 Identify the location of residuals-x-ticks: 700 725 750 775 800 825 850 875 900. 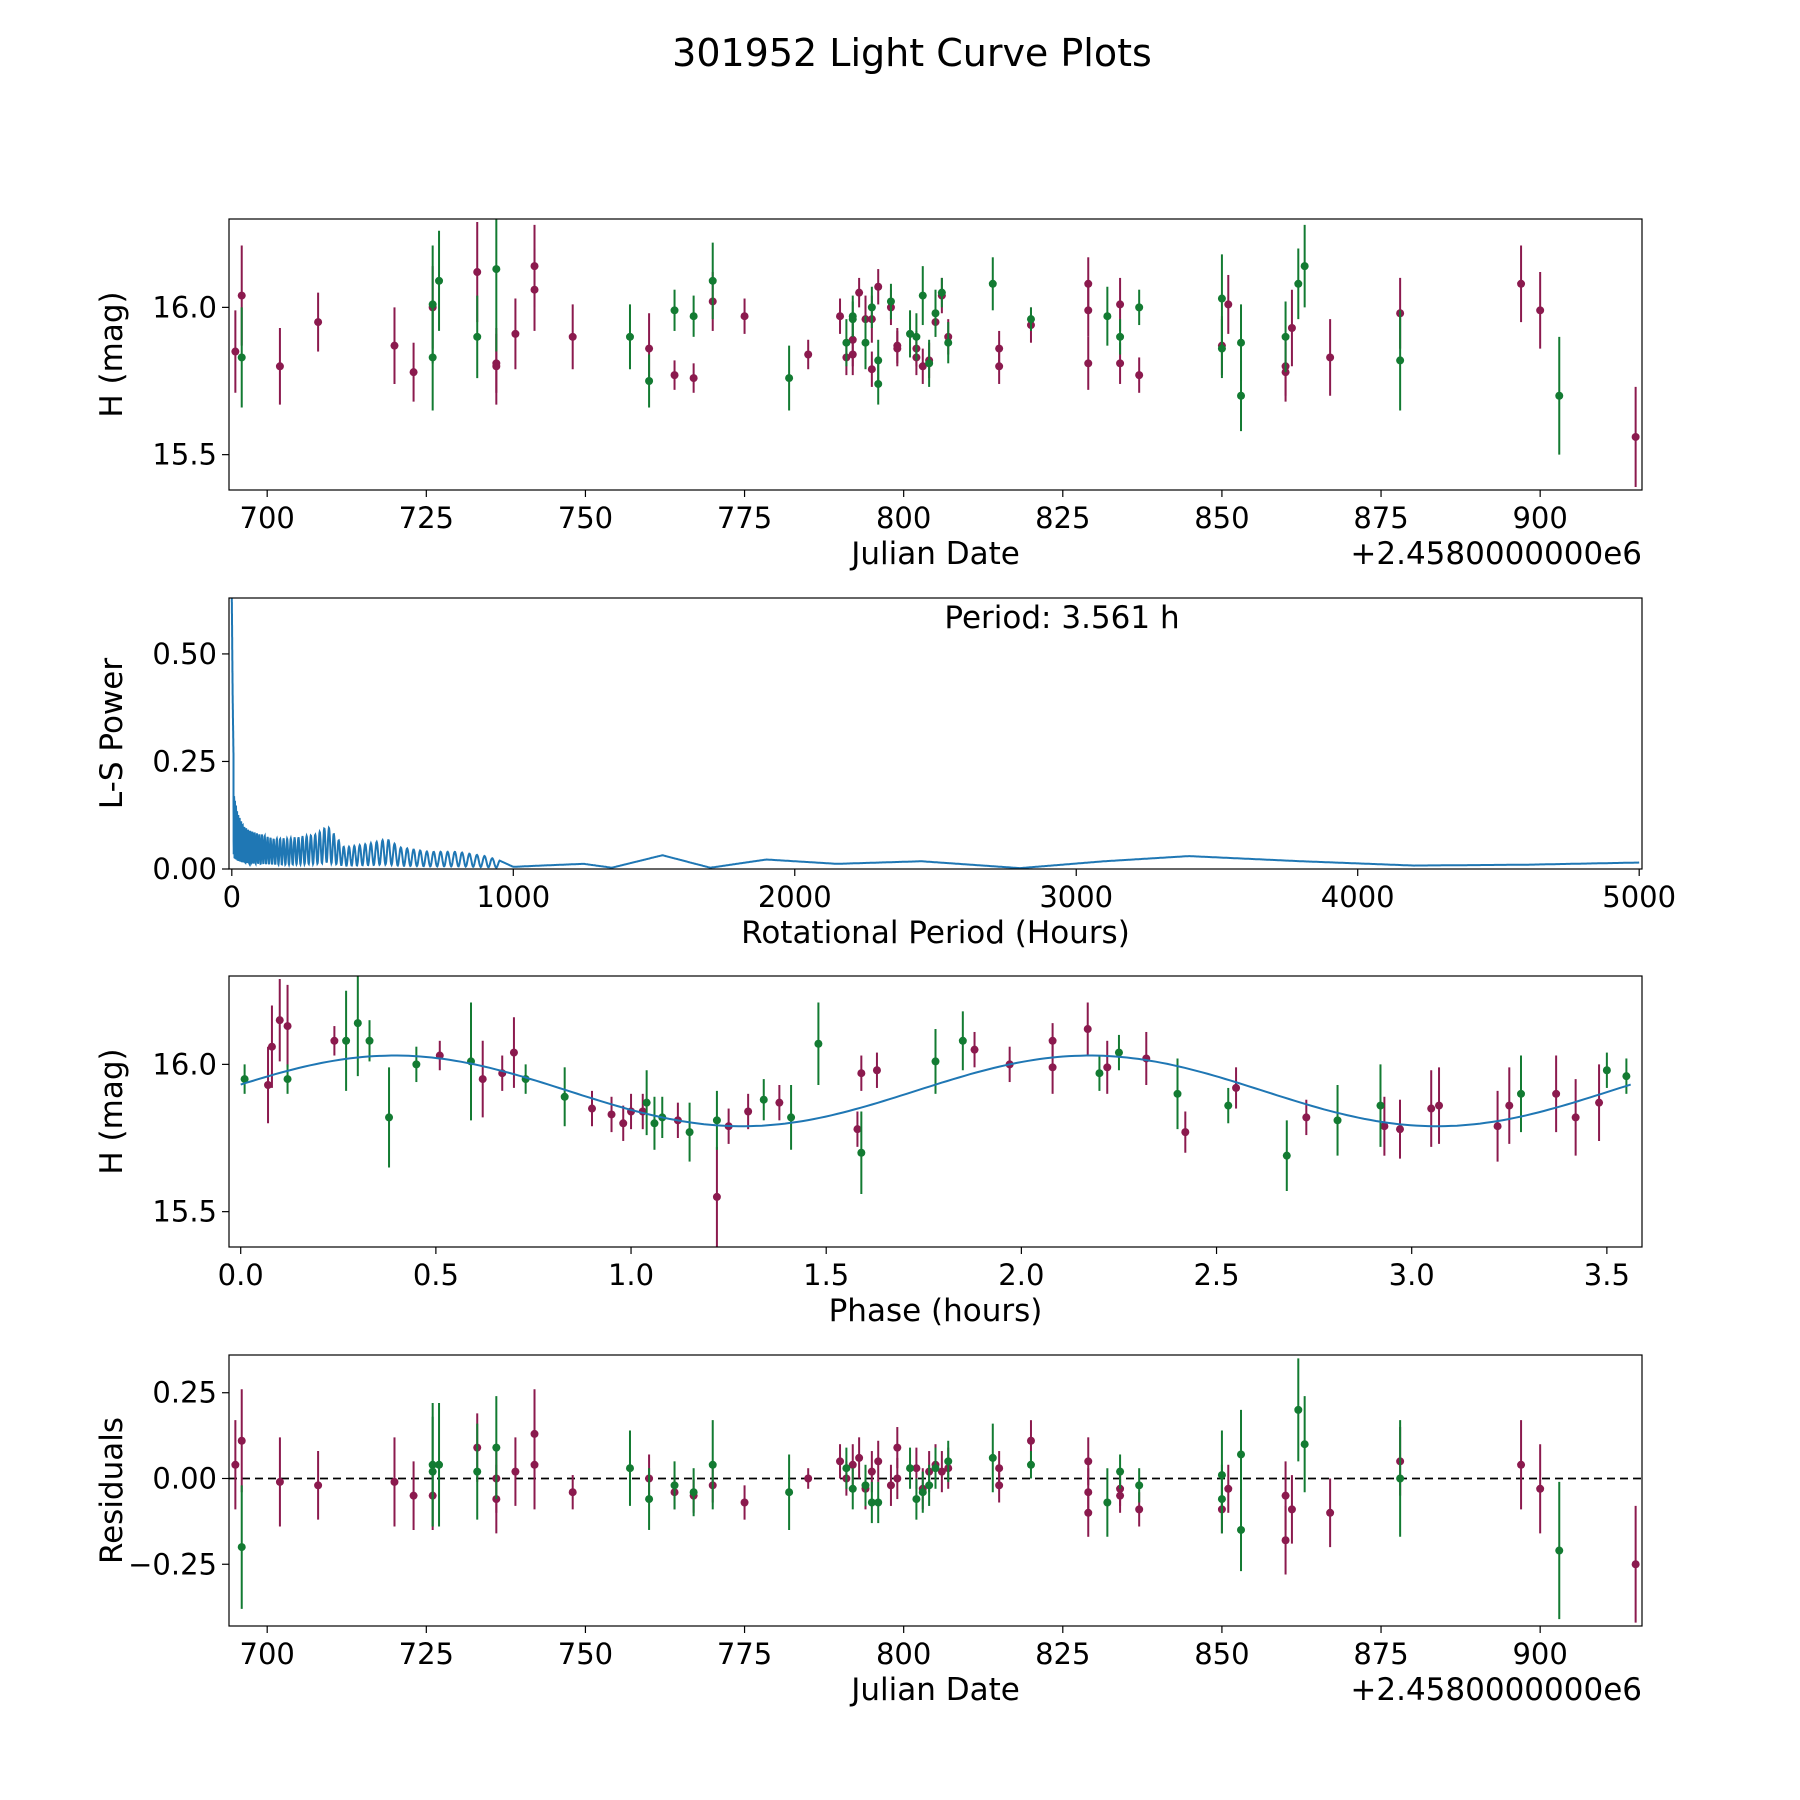
(904, 1648).